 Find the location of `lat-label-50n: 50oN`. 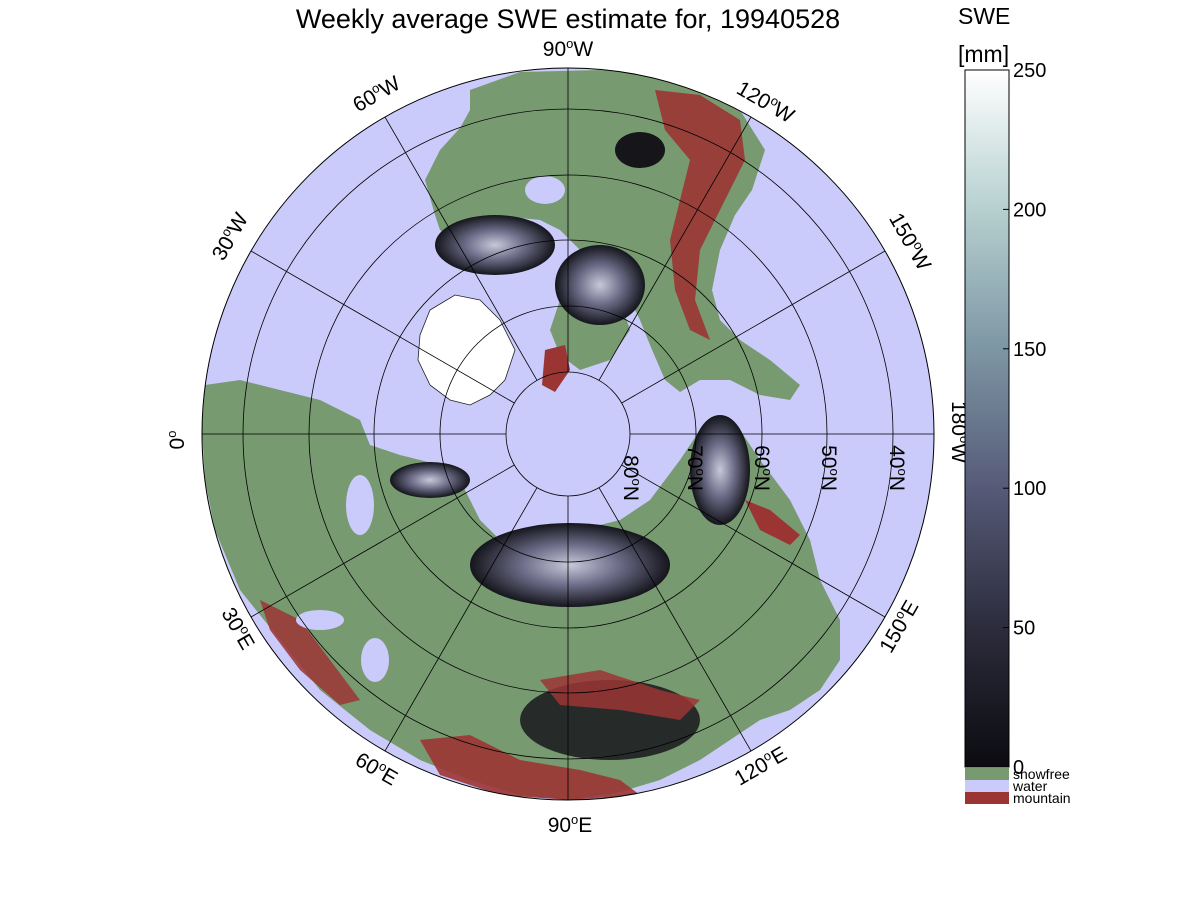

lat-label-50n: 50oN is located at coordinates (829, 468).